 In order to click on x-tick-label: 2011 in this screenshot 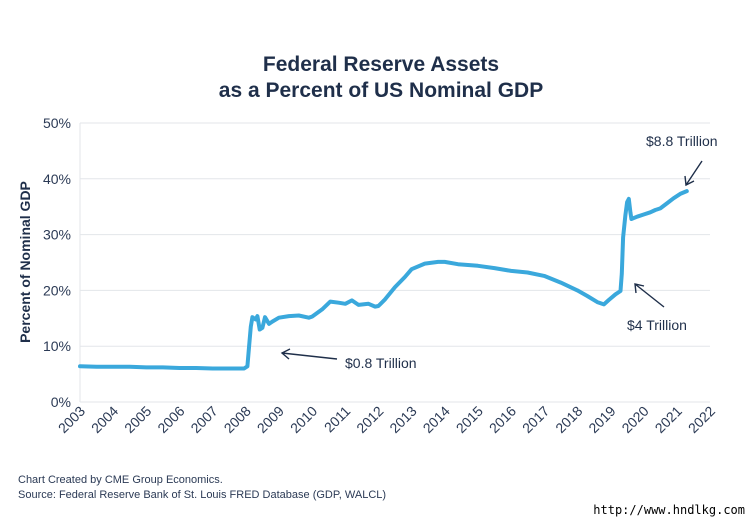, I will do `click(337, 419)`.